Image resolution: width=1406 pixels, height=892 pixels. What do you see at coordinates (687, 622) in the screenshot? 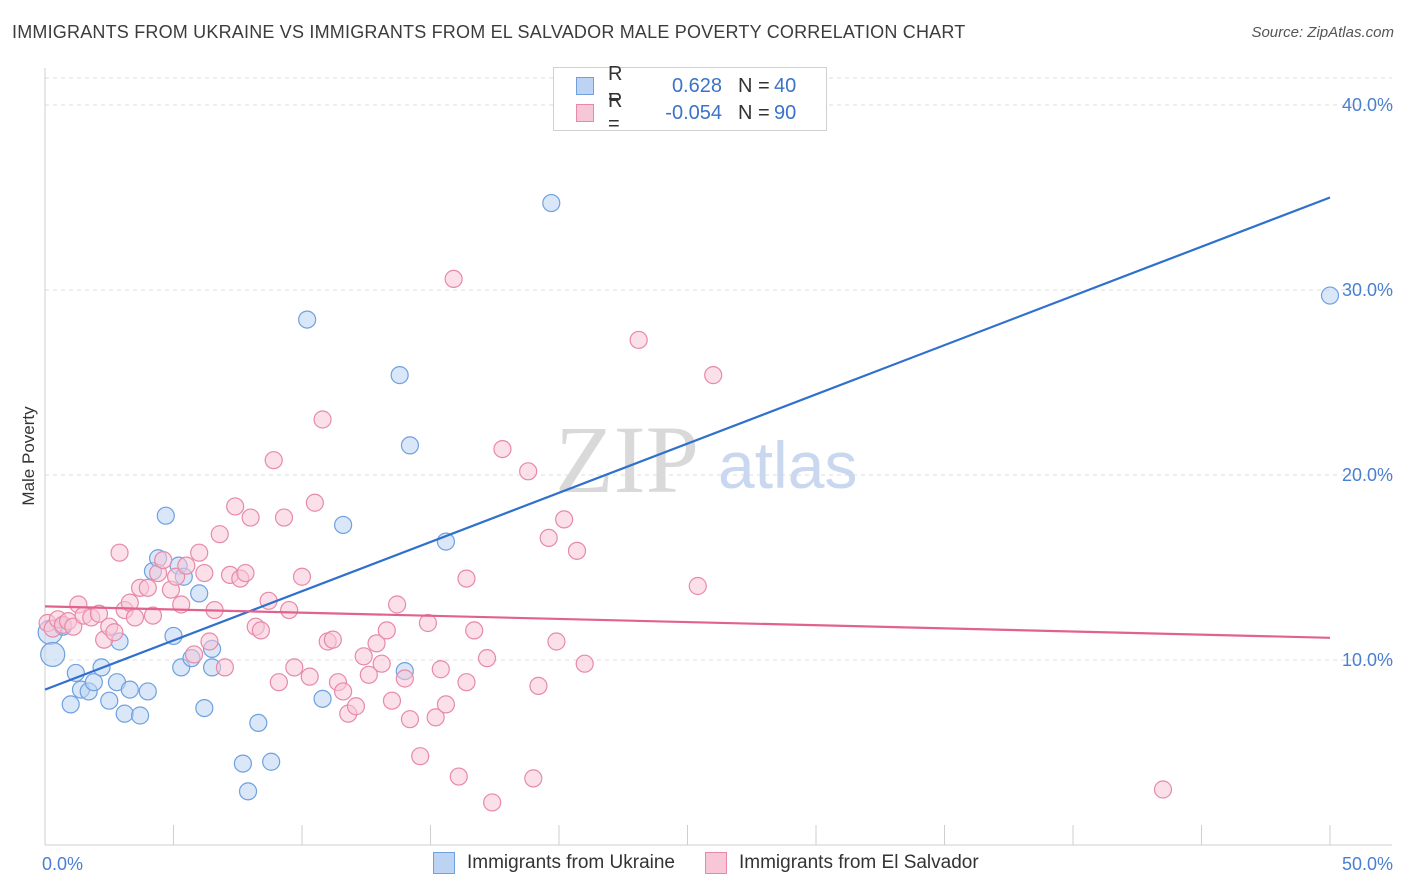
I see `el-salvador-trend-line` at bounding box center [687, 622].